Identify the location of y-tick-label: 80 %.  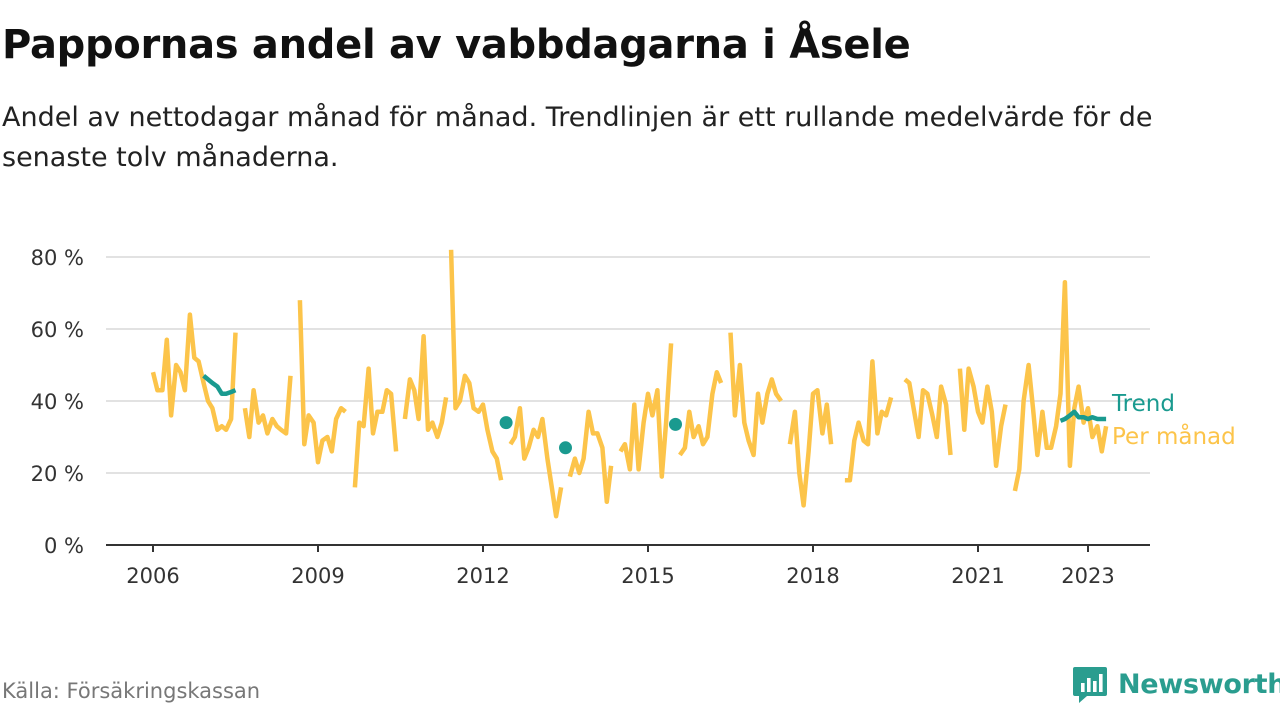
(57, 258).